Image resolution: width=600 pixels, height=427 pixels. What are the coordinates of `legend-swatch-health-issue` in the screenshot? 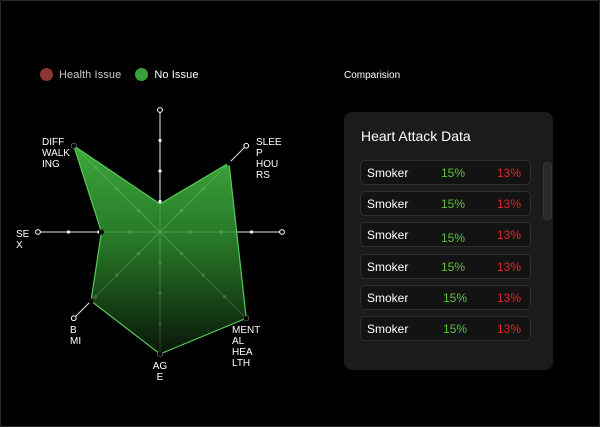 It's located at (46, 74).